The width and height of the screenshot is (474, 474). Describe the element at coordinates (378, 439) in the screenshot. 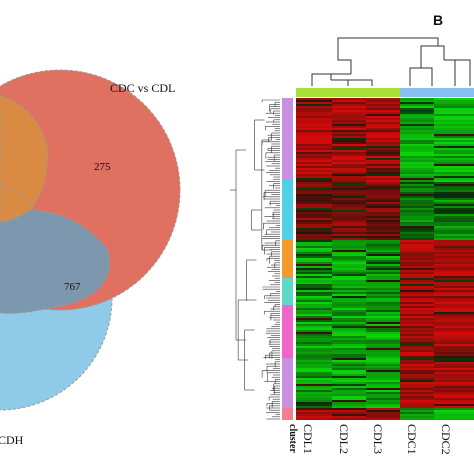

I see `col-label-cdl3: CDL3` at that location.